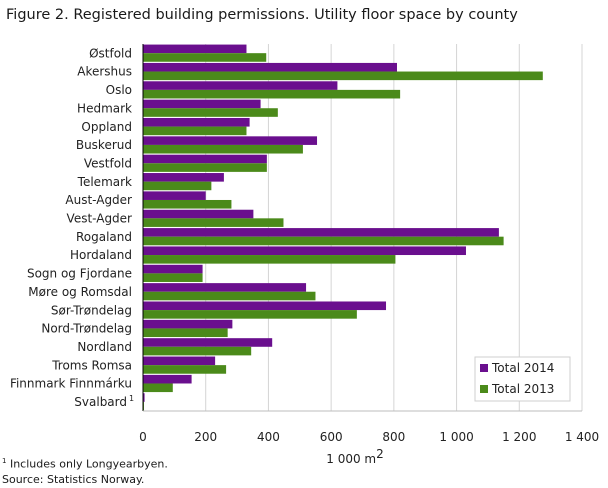 This screenshot has height=488, width=608. What do you see at coordinates (177, 186) in the screenshot?
I see `bar-total-2013-telemark` at bounding box center [177, 186].